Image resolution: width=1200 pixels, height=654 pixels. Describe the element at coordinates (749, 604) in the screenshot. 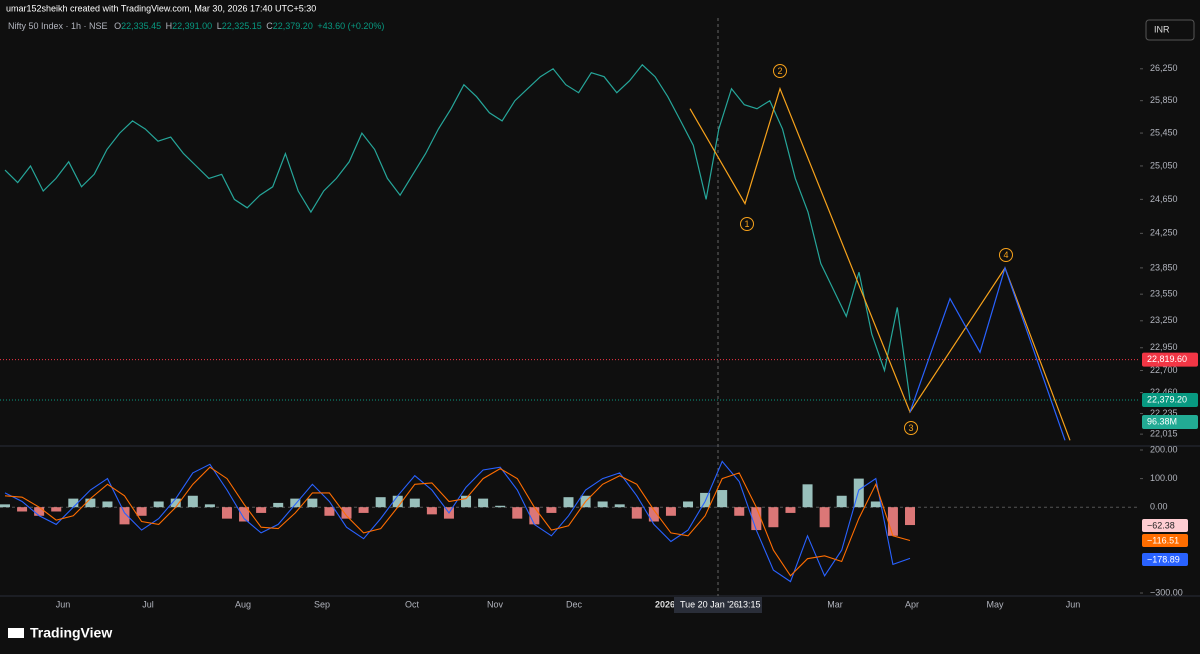

I see `cursor-time: 13:15` at that location.